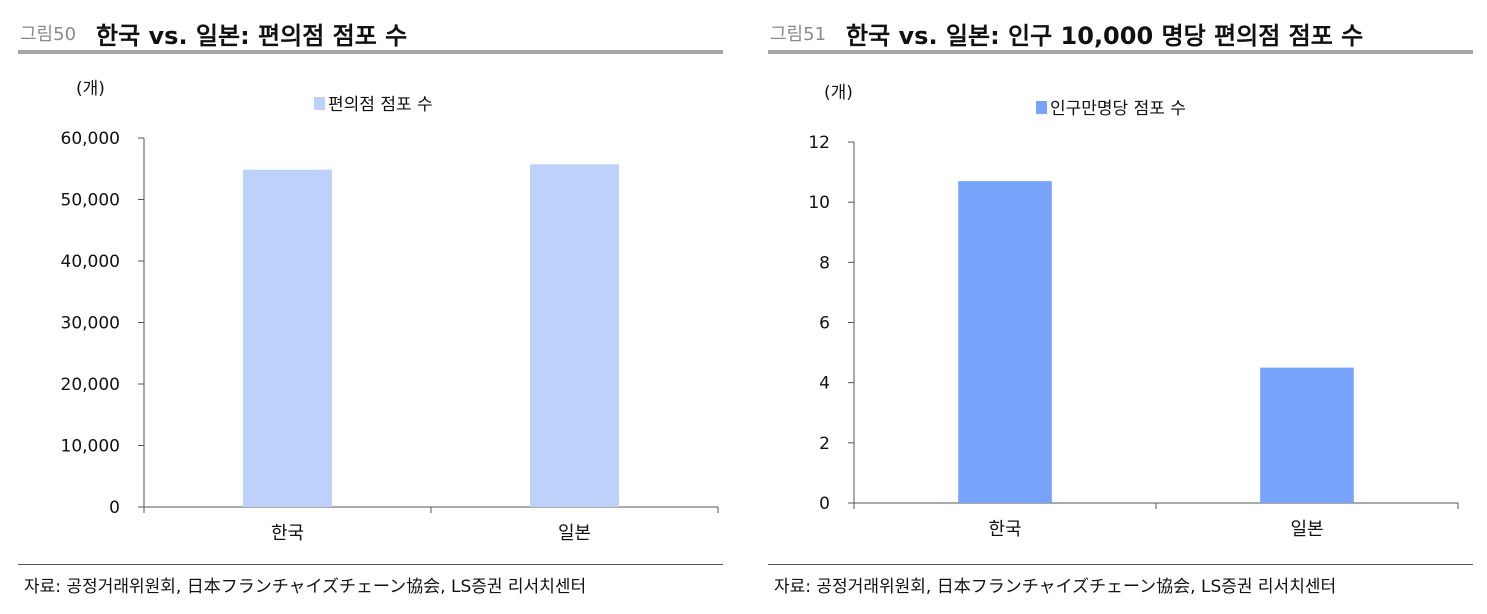  Describe the element at coordinates (824, 263) in the screenshot. I see `y-tick-label: 8` at that location.